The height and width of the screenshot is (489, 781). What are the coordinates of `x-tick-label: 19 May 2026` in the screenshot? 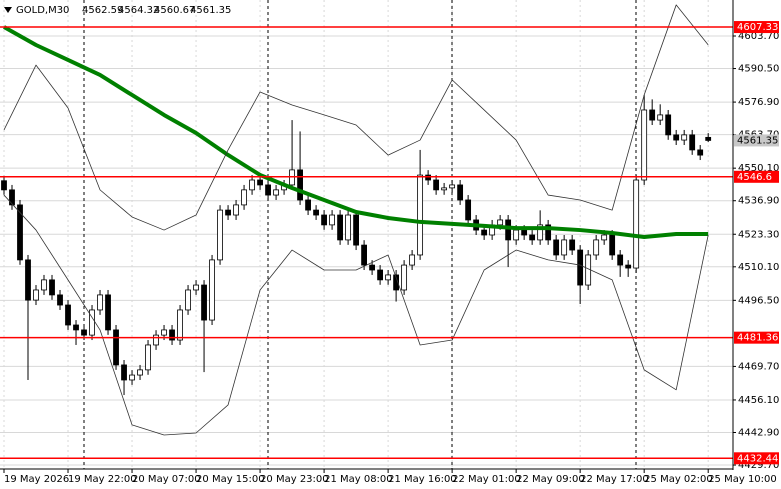 It's located at (36, 479).